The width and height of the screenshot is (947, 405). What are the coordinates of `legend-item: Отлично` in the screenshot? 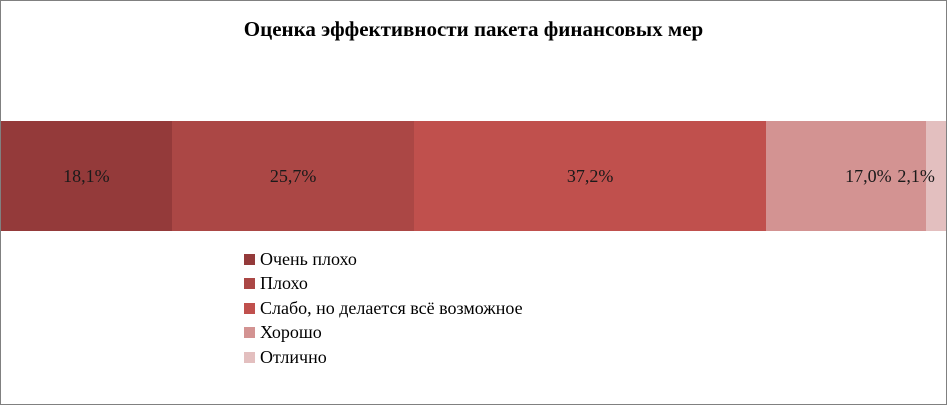 It's located at (383, 357).